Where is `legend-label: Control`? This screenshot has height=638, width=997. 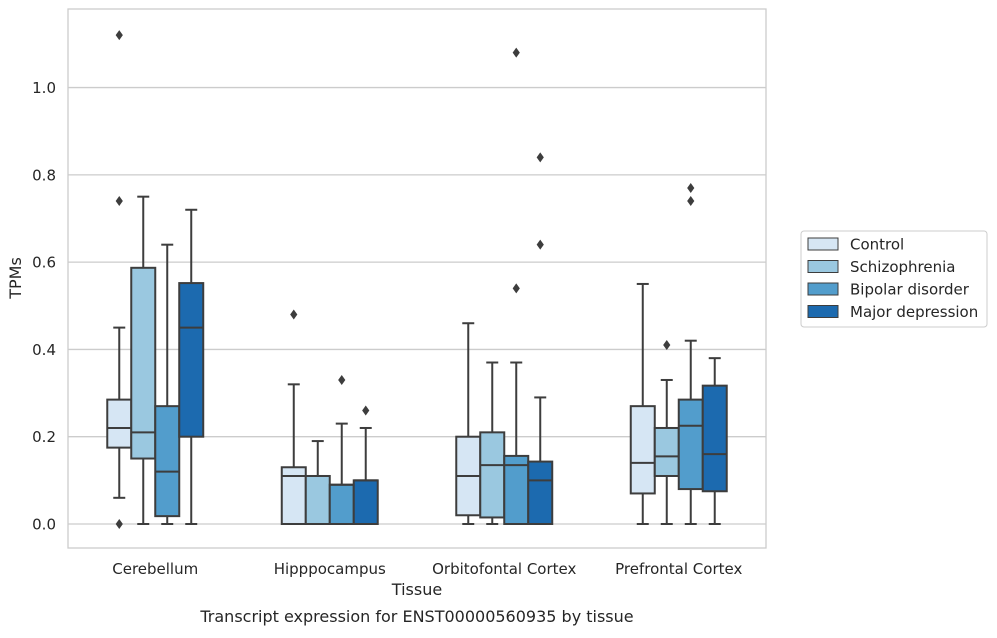 legend-label: Control is located at coordinates (877, 245).